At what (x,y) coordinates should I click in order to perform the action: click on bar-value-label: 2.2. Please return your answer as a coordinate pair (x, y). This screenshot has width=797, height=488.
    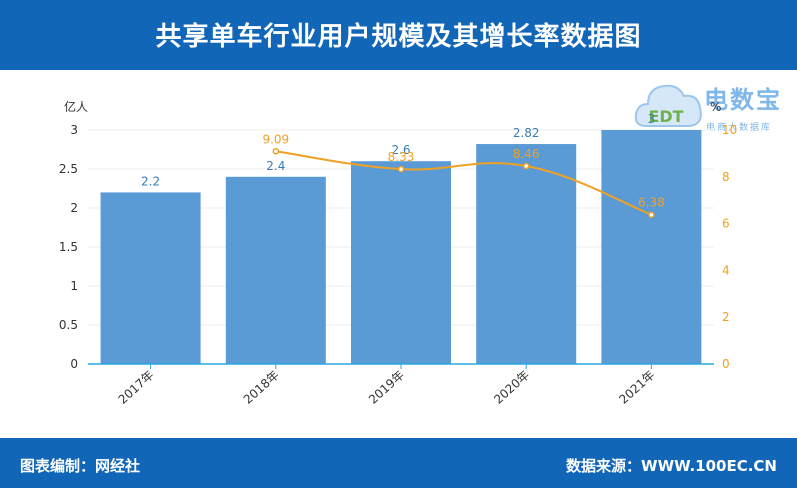
    Looking at the image, I should click on (150, 181).